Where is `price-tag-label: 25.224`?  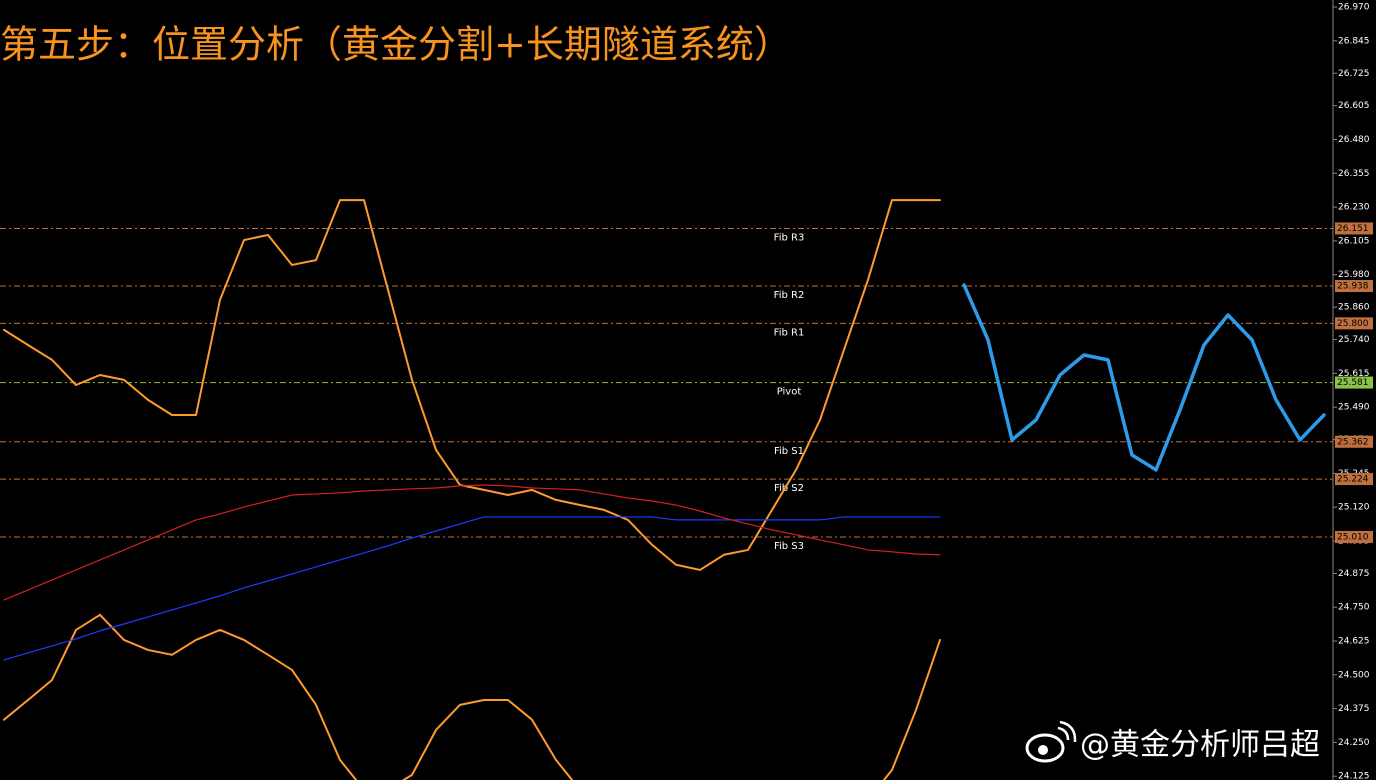
price-tag-label: 25.224 is located at coordinates (1353, 480).